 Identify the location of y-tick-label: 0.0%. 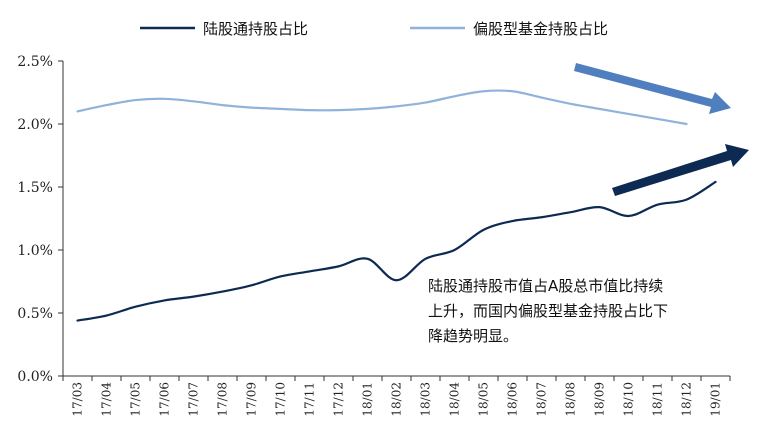
(35, 377).